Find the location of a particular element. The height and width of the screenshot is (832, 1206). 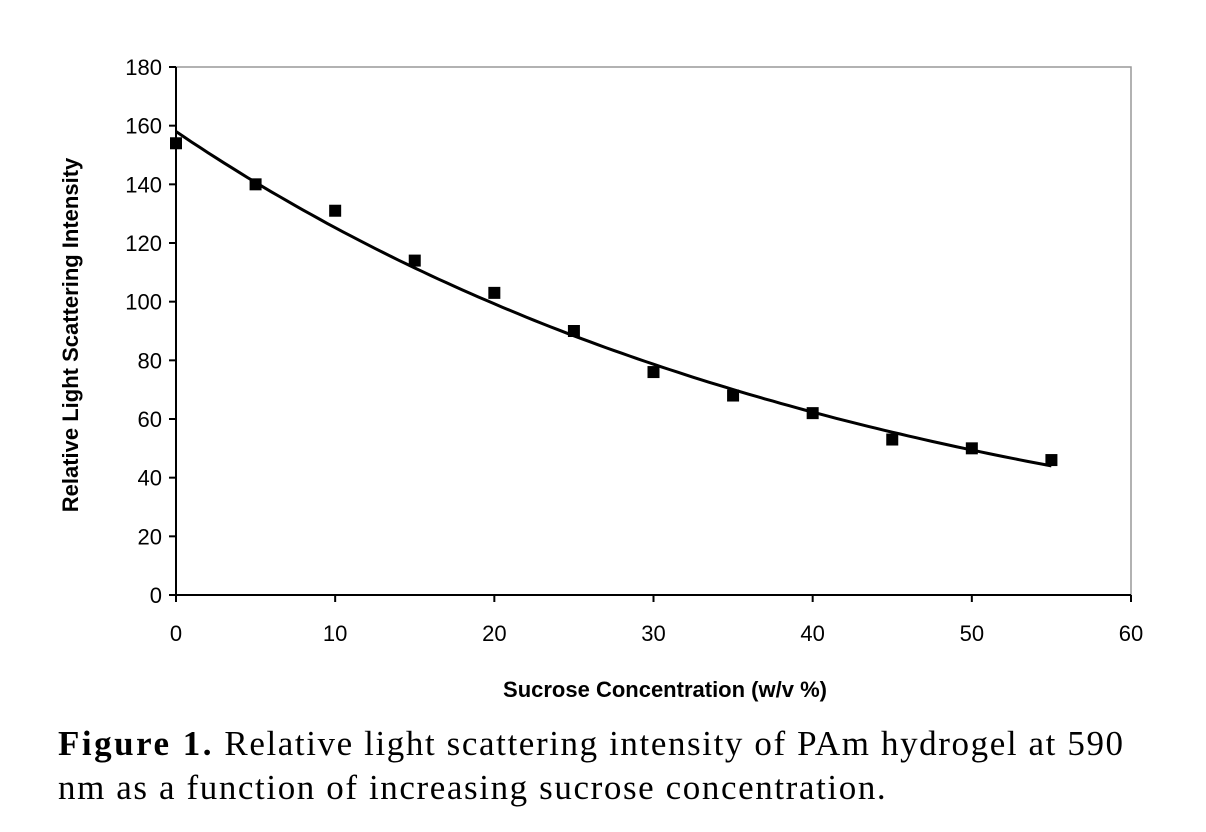

x-tick-label: 20 is located at coordinates (494, 633).